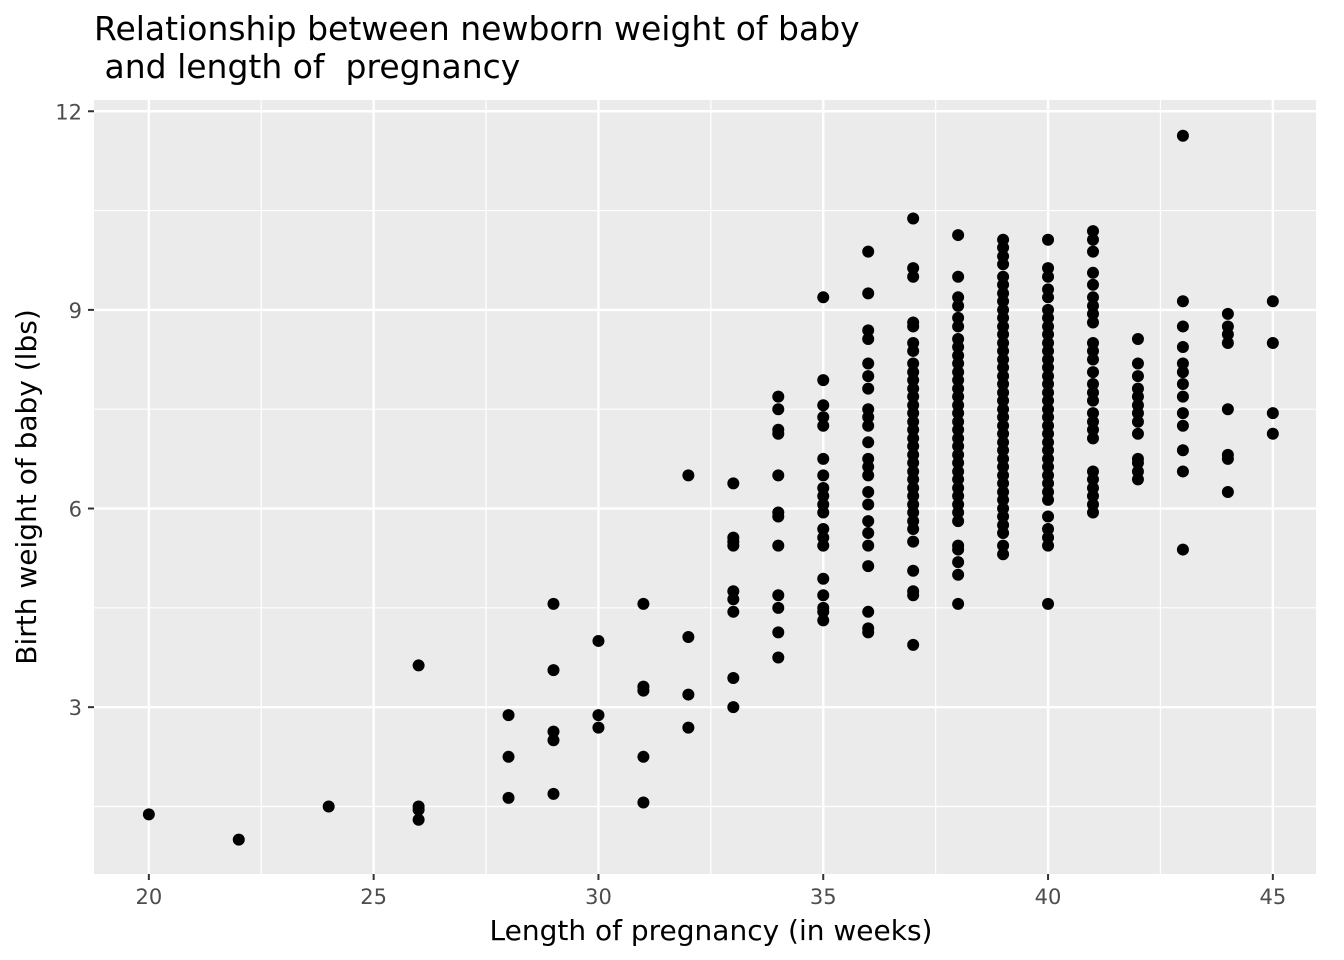  Describe the element at coordinates (75, 510) in the screenshot. I see `y-tick-label: 6` at that location.